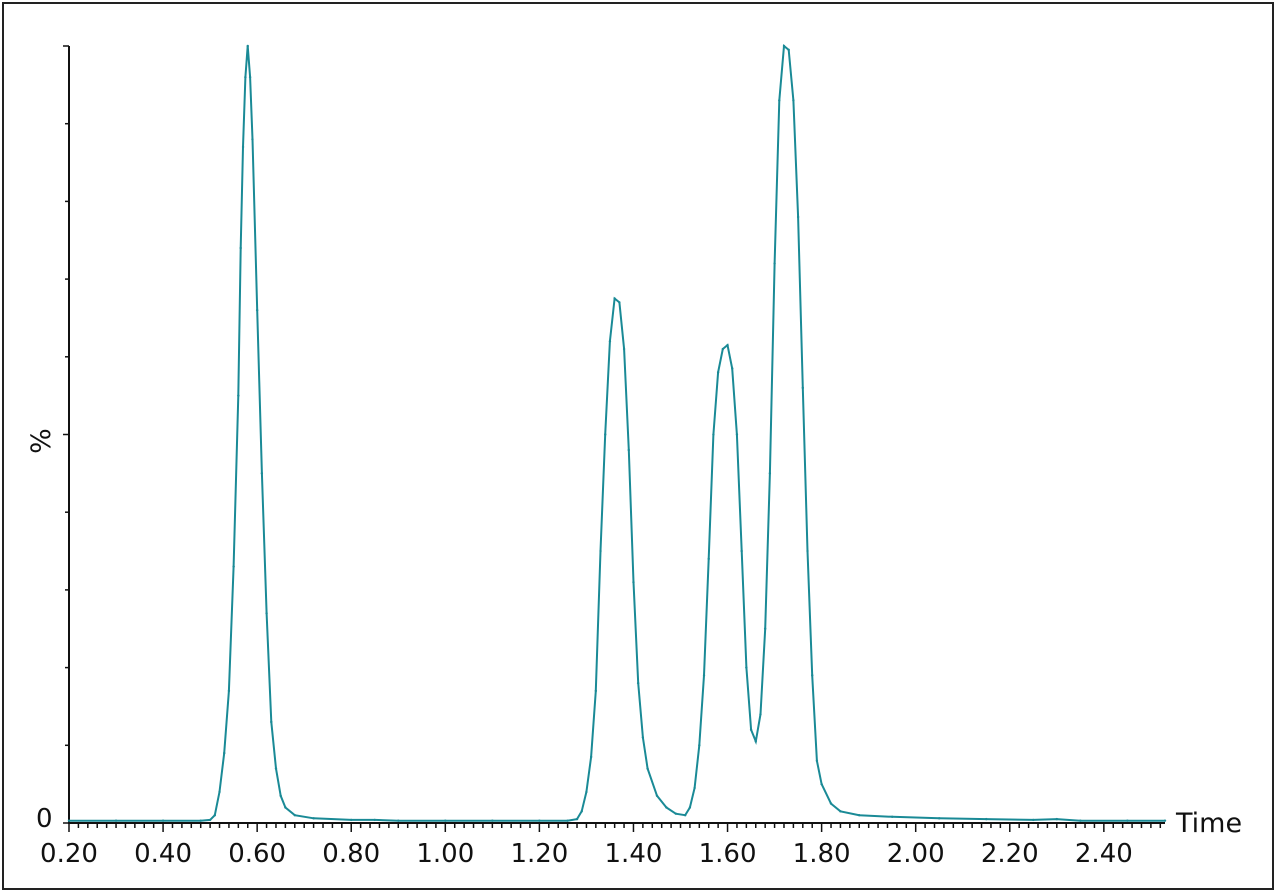 The image size is (1280, 896). What do you see at coordinates (69, 854) in the screenshot?
I see `x-tick-label: 0.20` at bounding box center [69, 854].